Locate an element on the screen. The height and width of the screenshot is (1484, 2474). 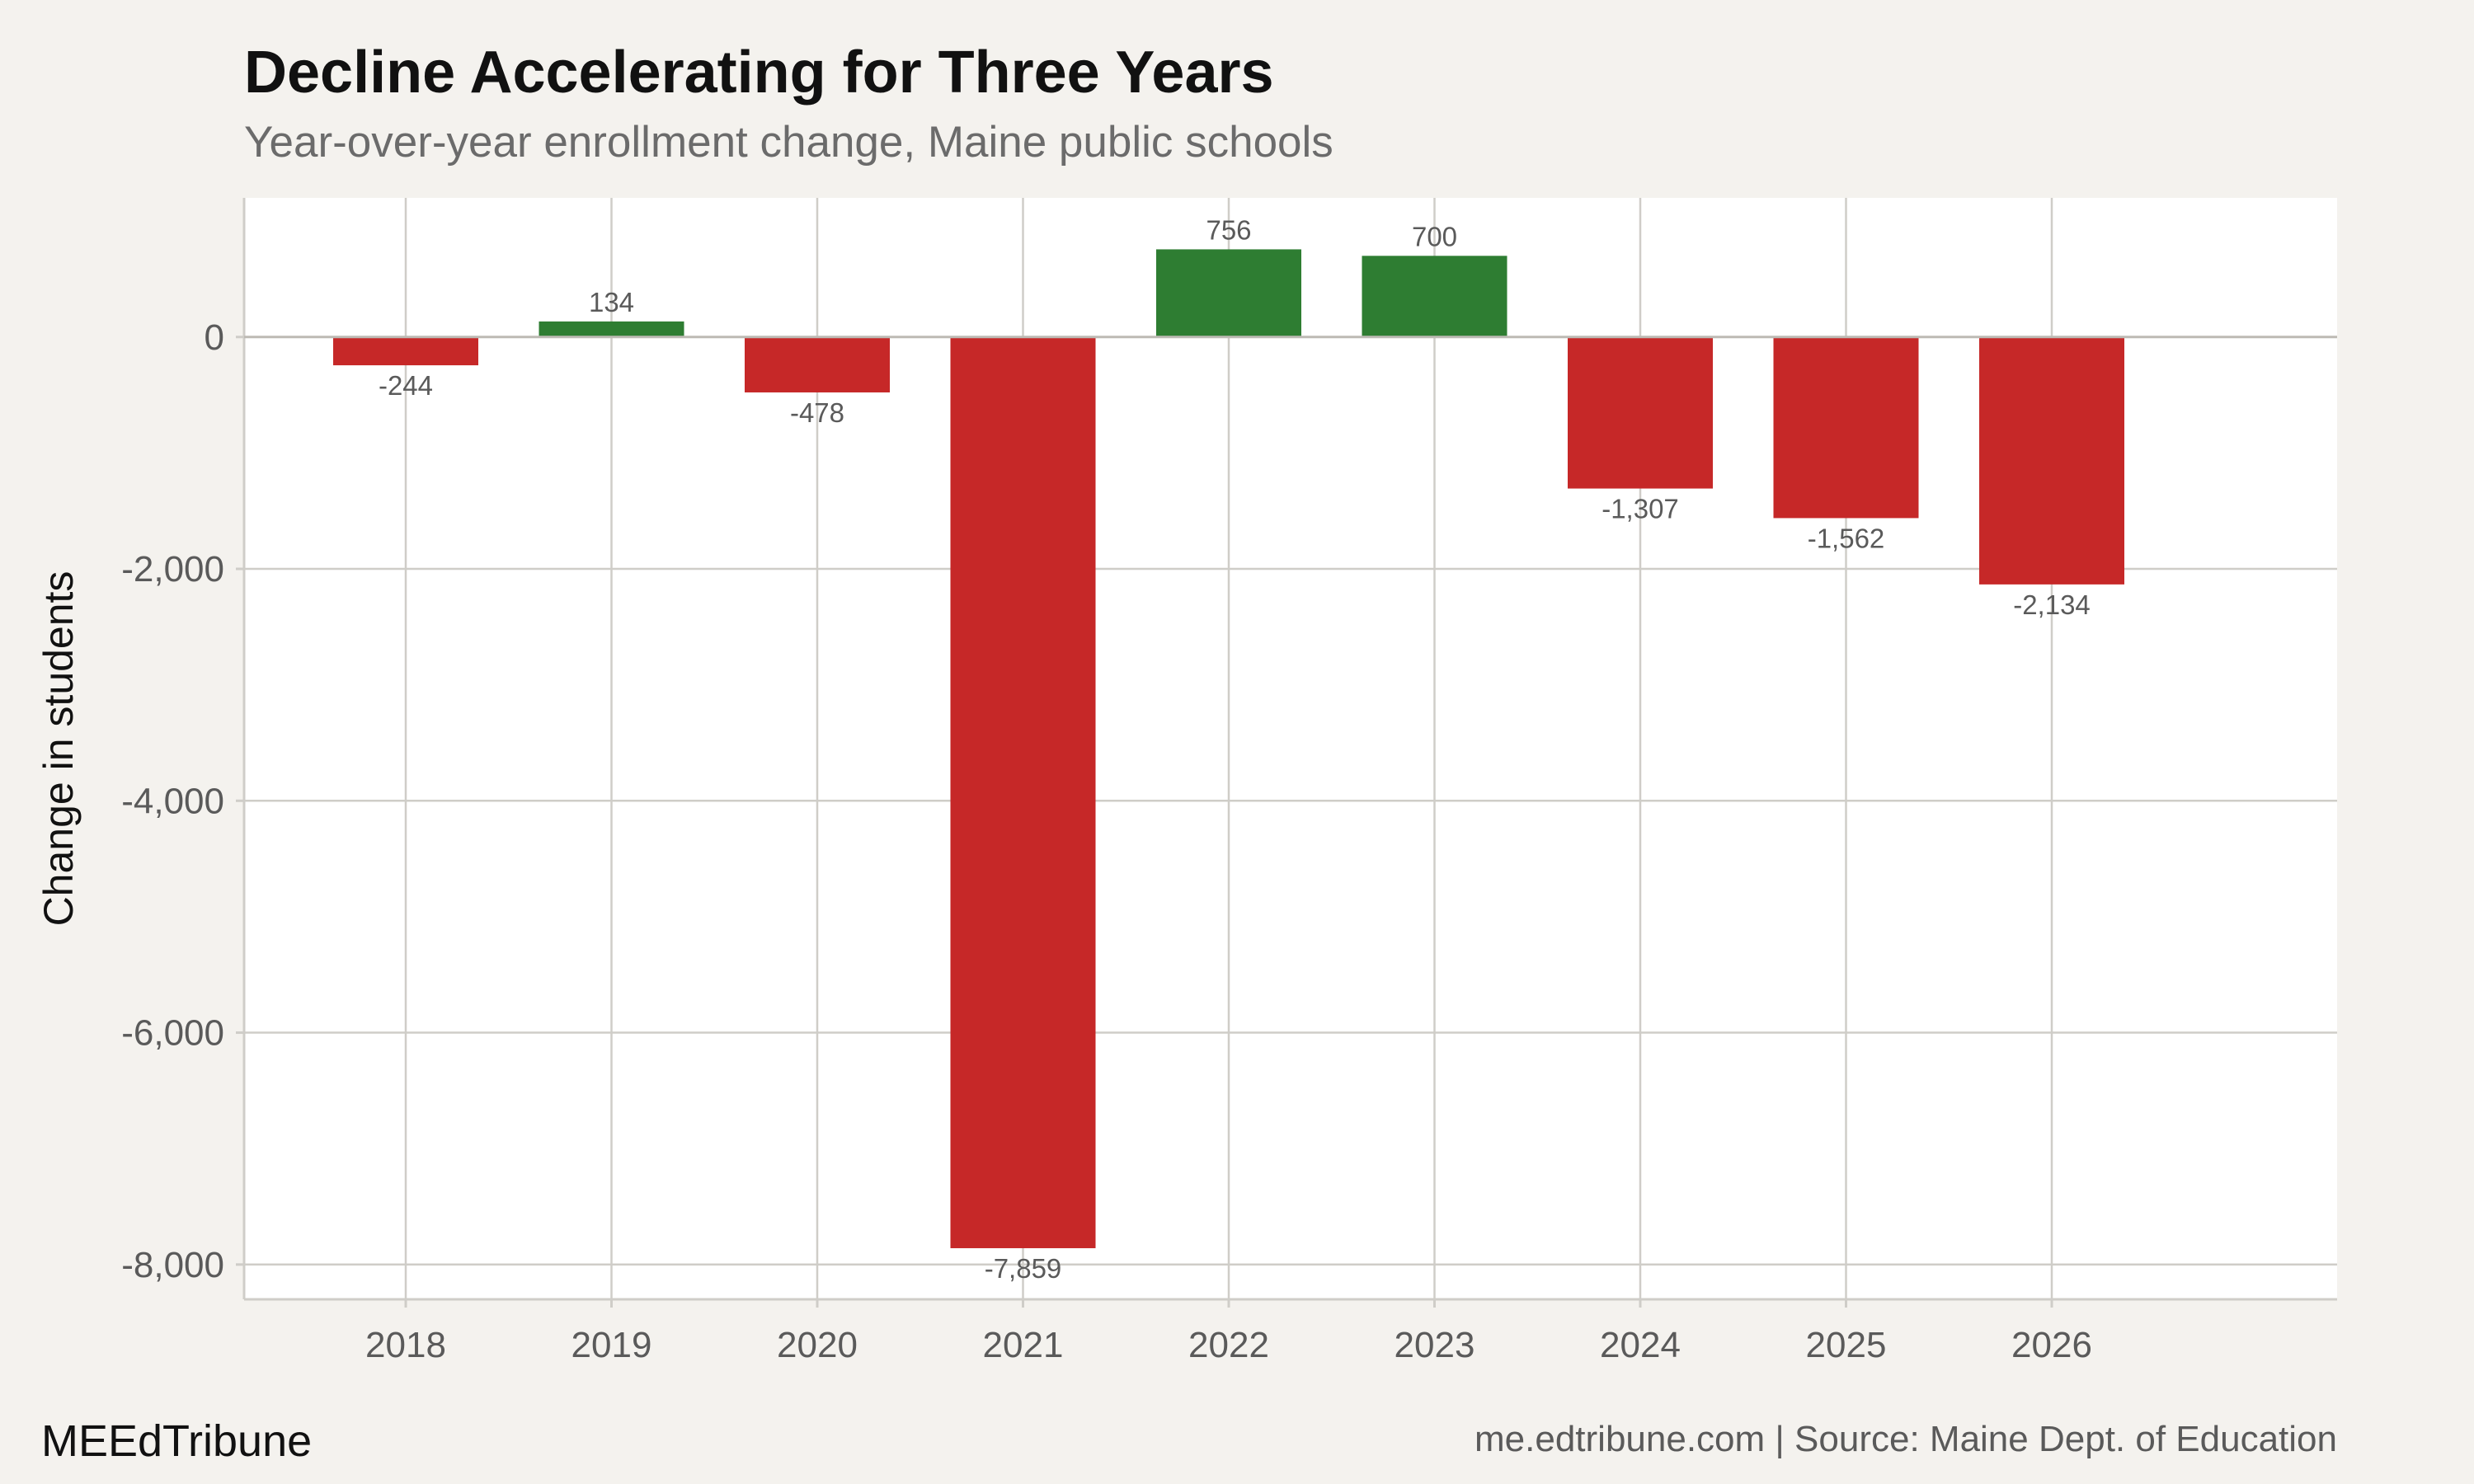
bar-2024 is located at coordinates (1640, 412).